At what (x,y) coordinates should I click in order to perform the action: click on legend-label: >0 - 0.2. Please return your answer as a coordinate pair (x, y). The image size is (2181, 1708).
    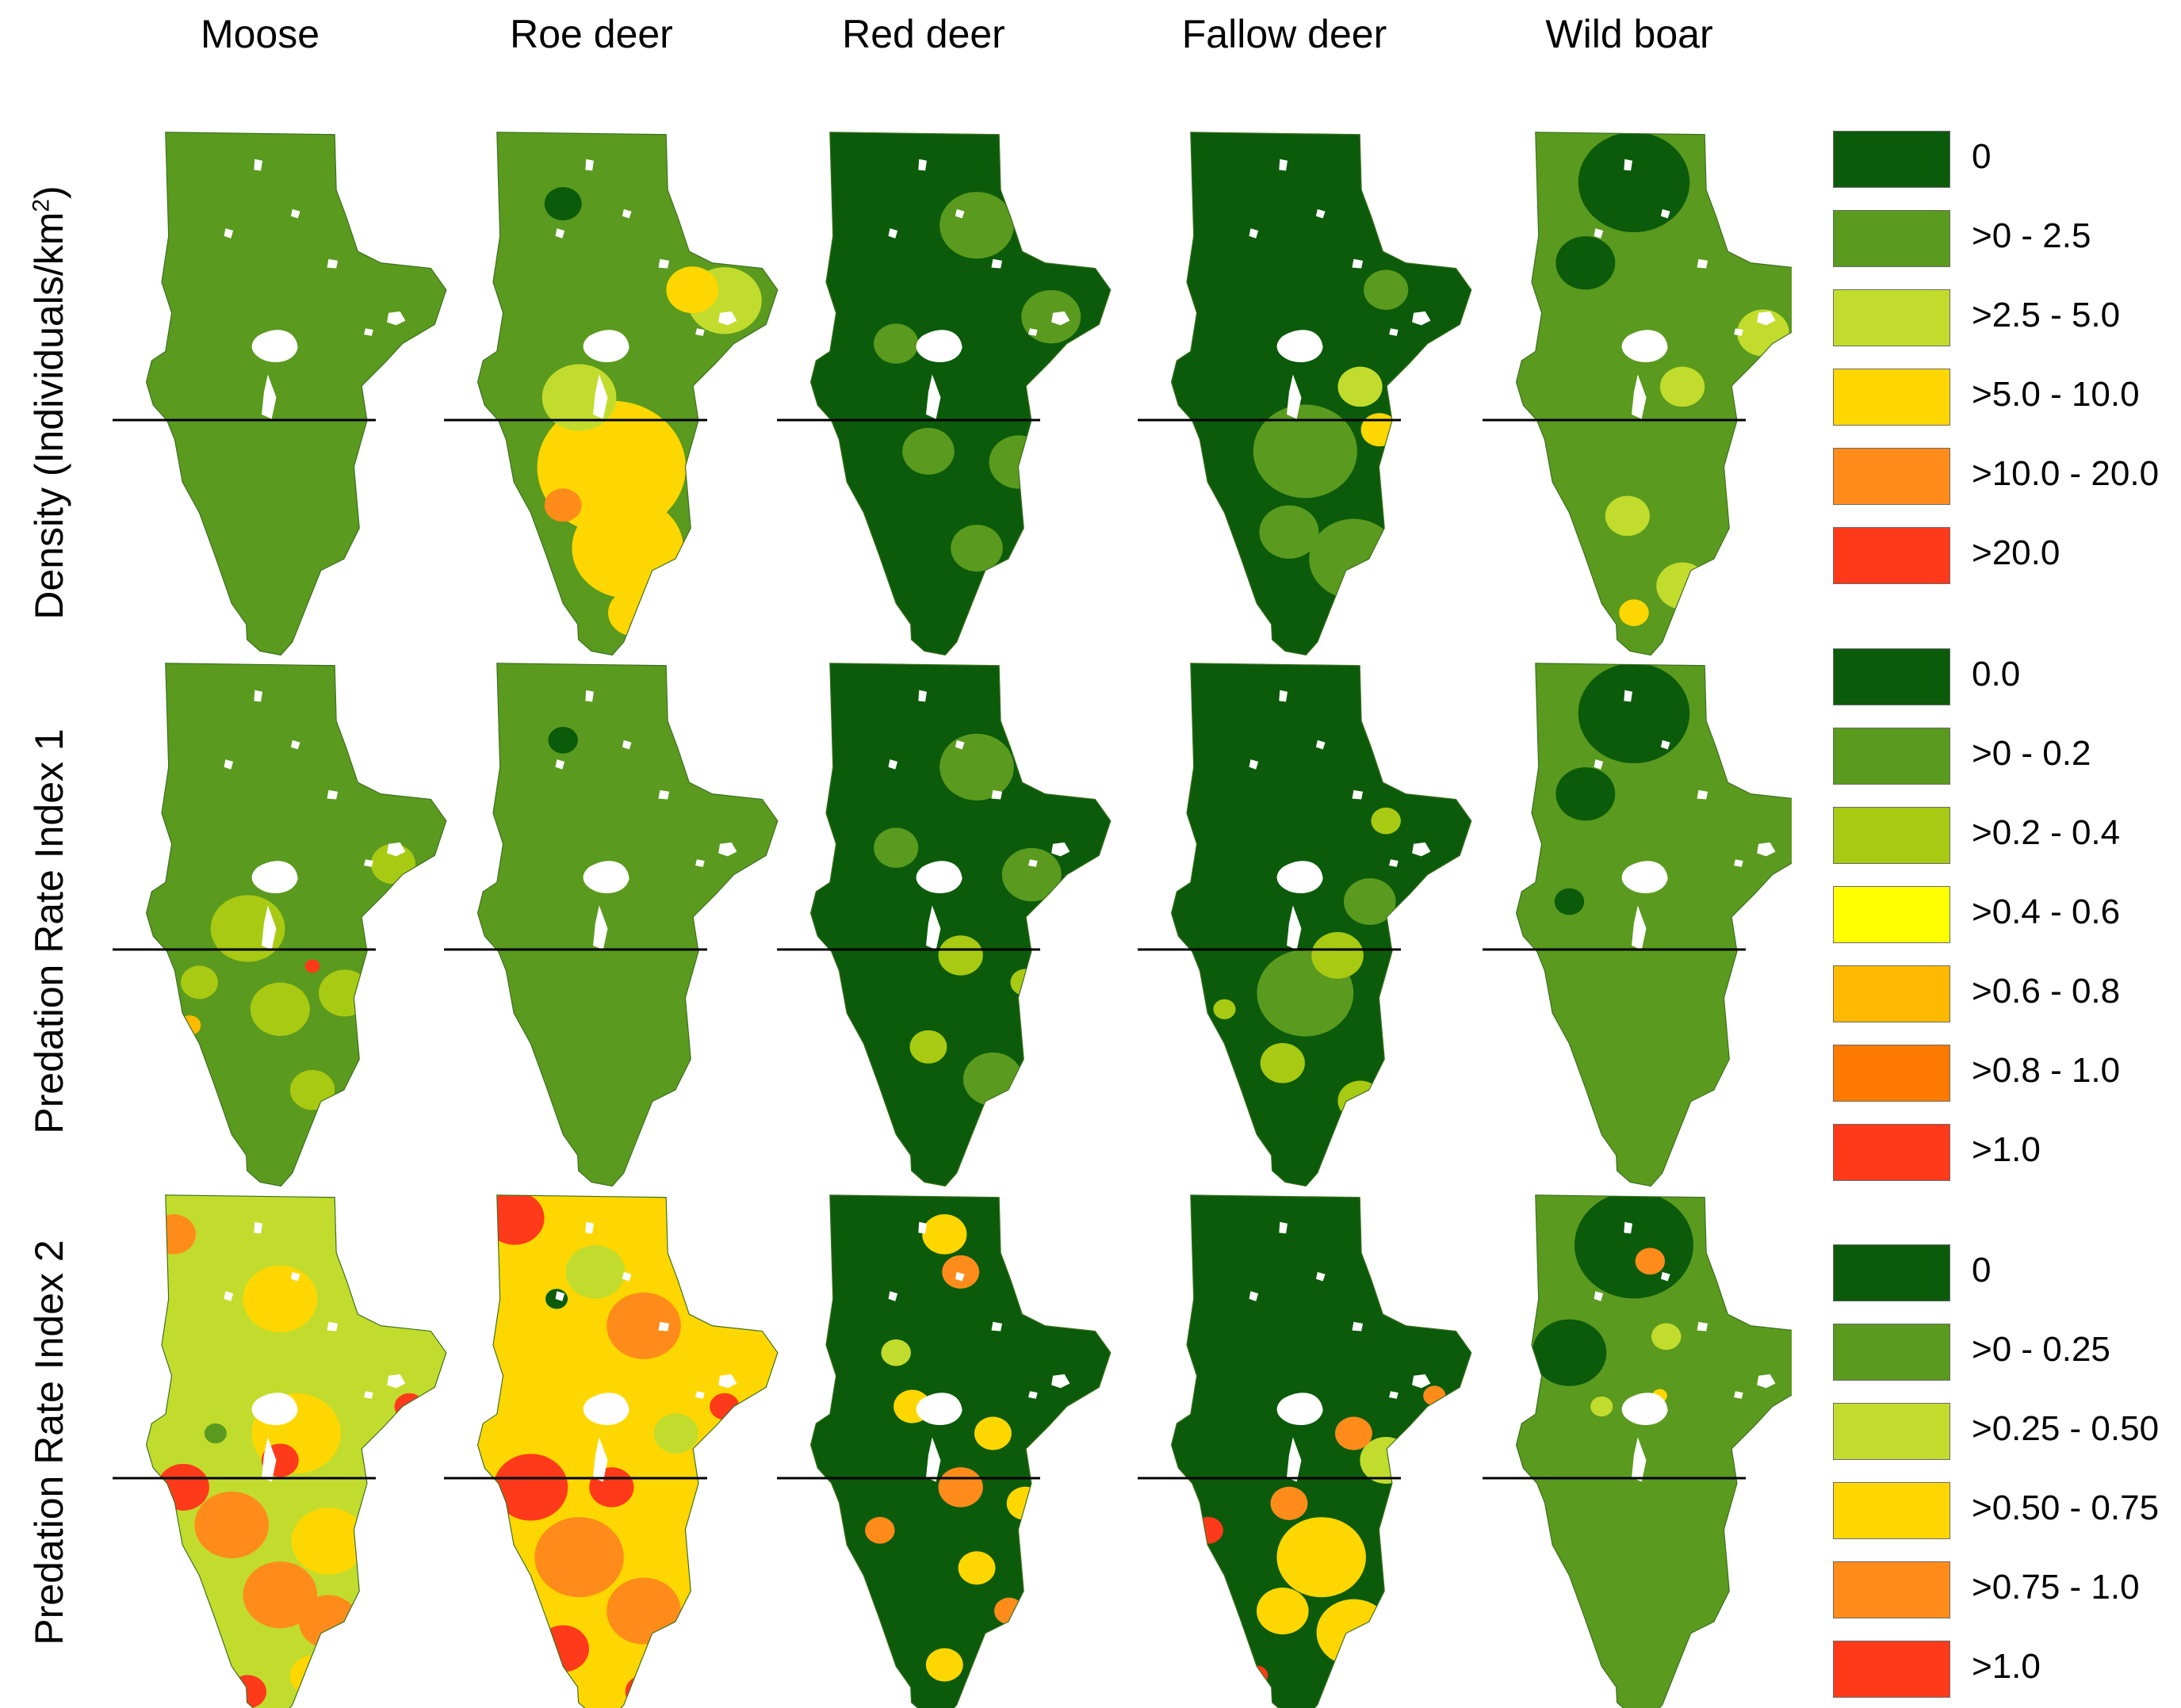
    Looking at the image, I should click on (2031, 753).